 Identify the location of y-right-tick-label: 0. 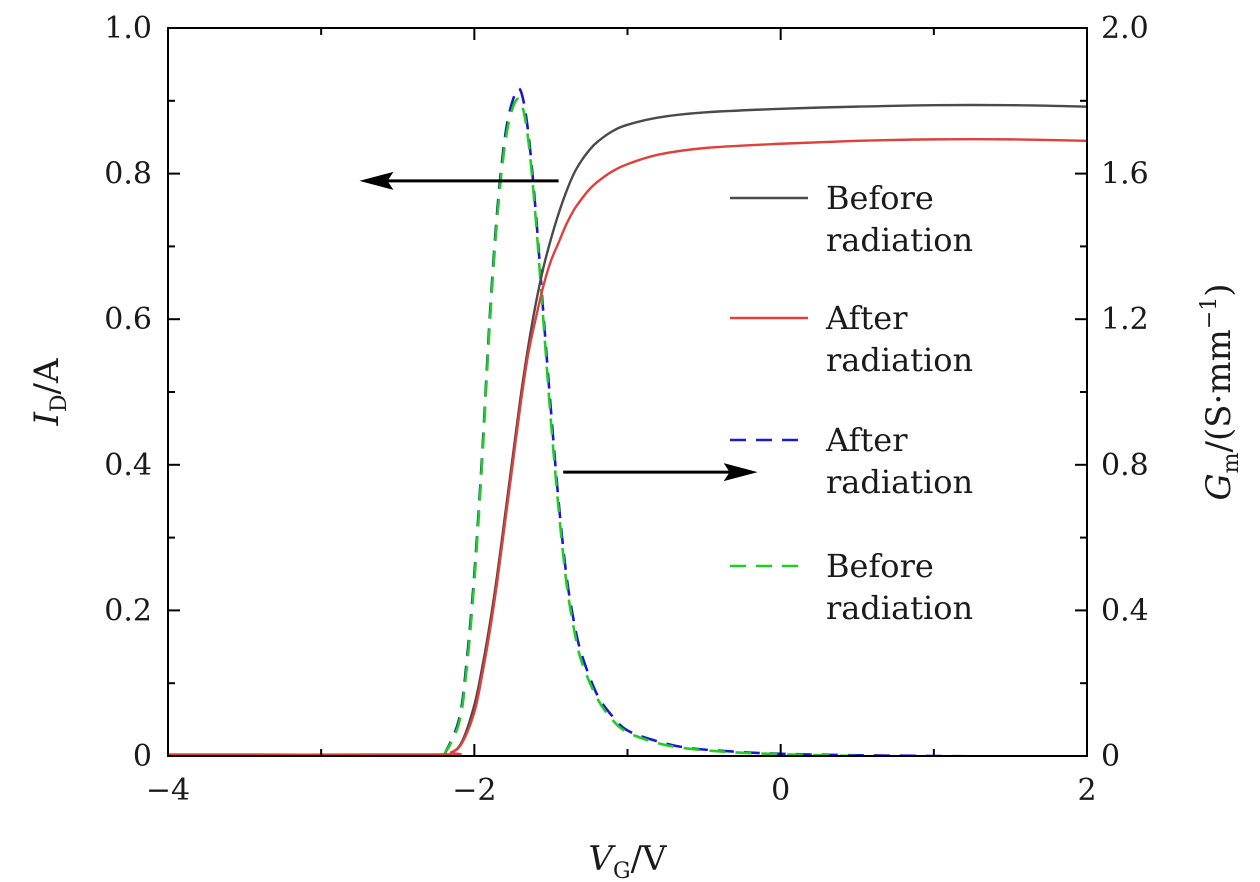
(1110, 756).